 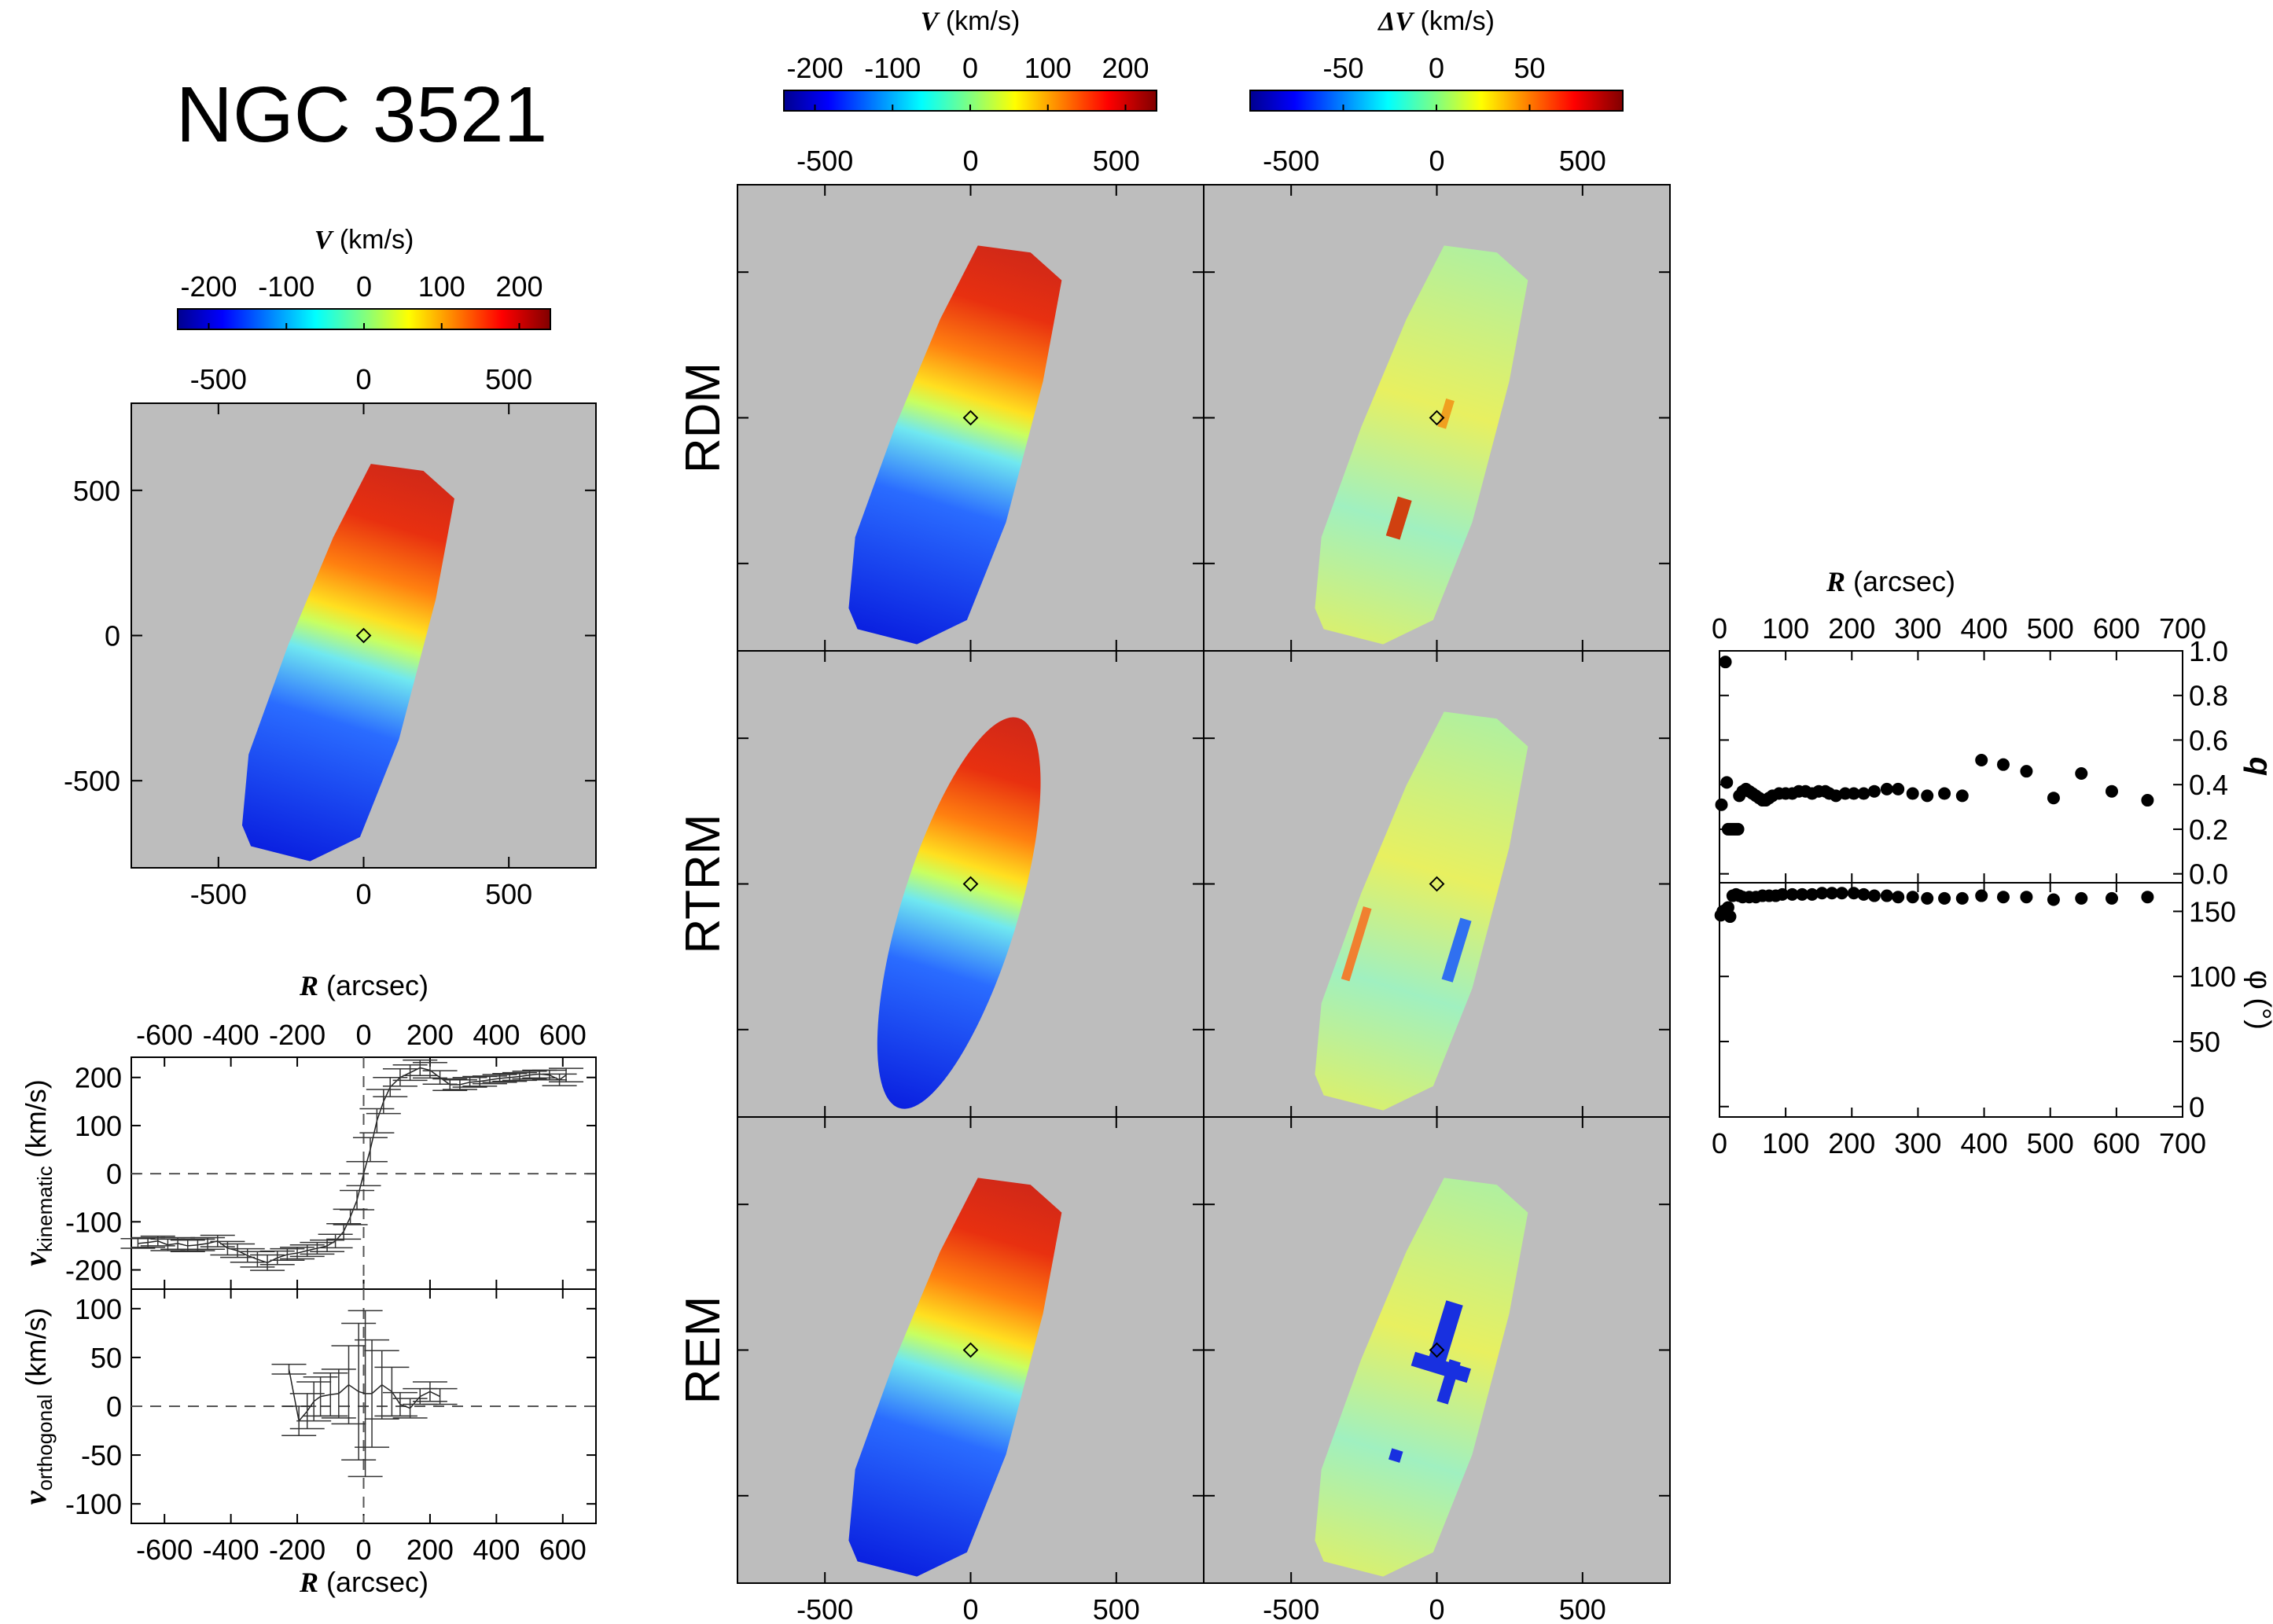 I want to click on chart-q, so click(x=1949, y=767).